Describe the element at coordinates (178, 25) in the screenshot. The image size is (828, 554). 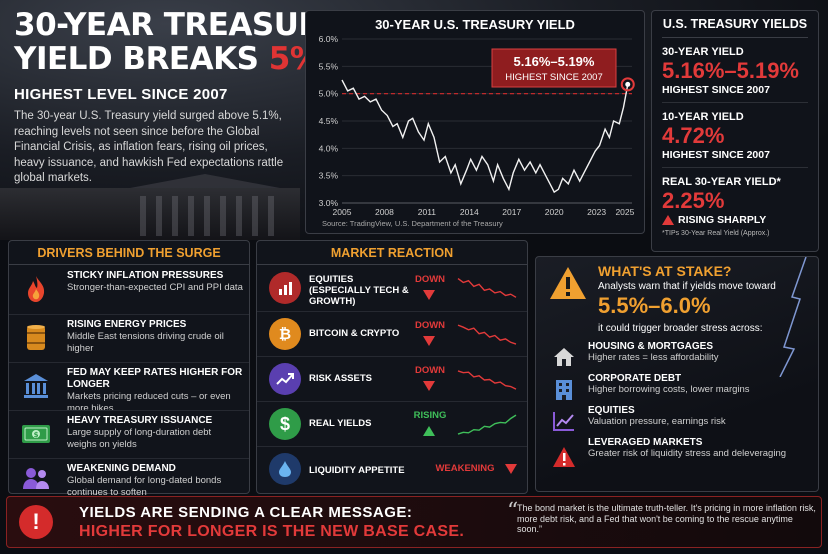
I see `headline-line-1: 30-YEAR TREASURY` at that location.